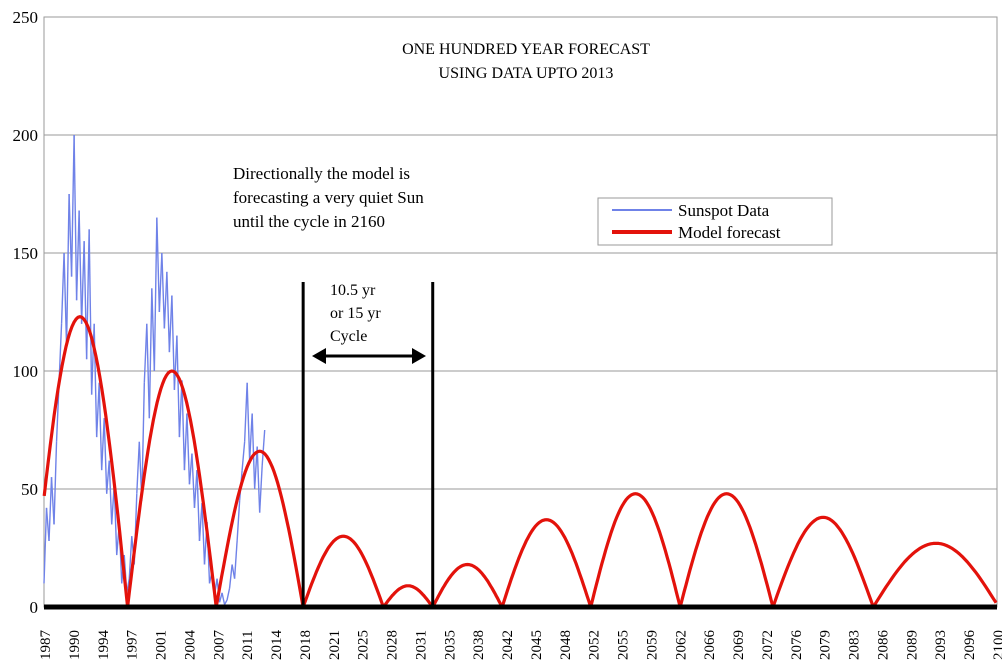 This screenshot has width=1002, height=666. Describe the element at coordinates (729, 232) in the screenshot. I see `legend-label-model: Model forecast` at that location.